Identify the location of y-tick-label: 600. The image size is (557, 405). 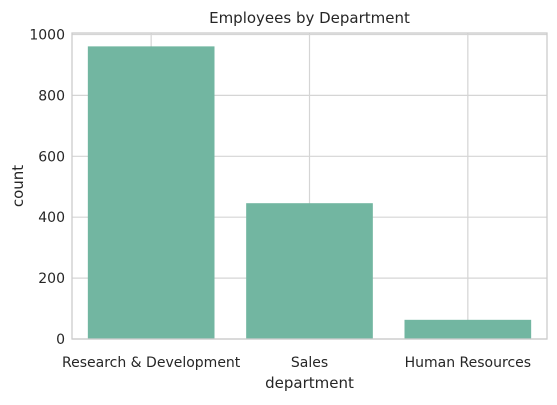
(51, 157).